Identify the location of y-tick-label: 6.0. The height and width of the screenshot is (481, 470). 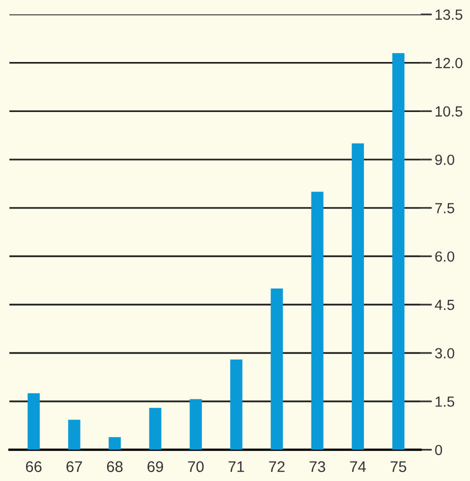
(444, 256).